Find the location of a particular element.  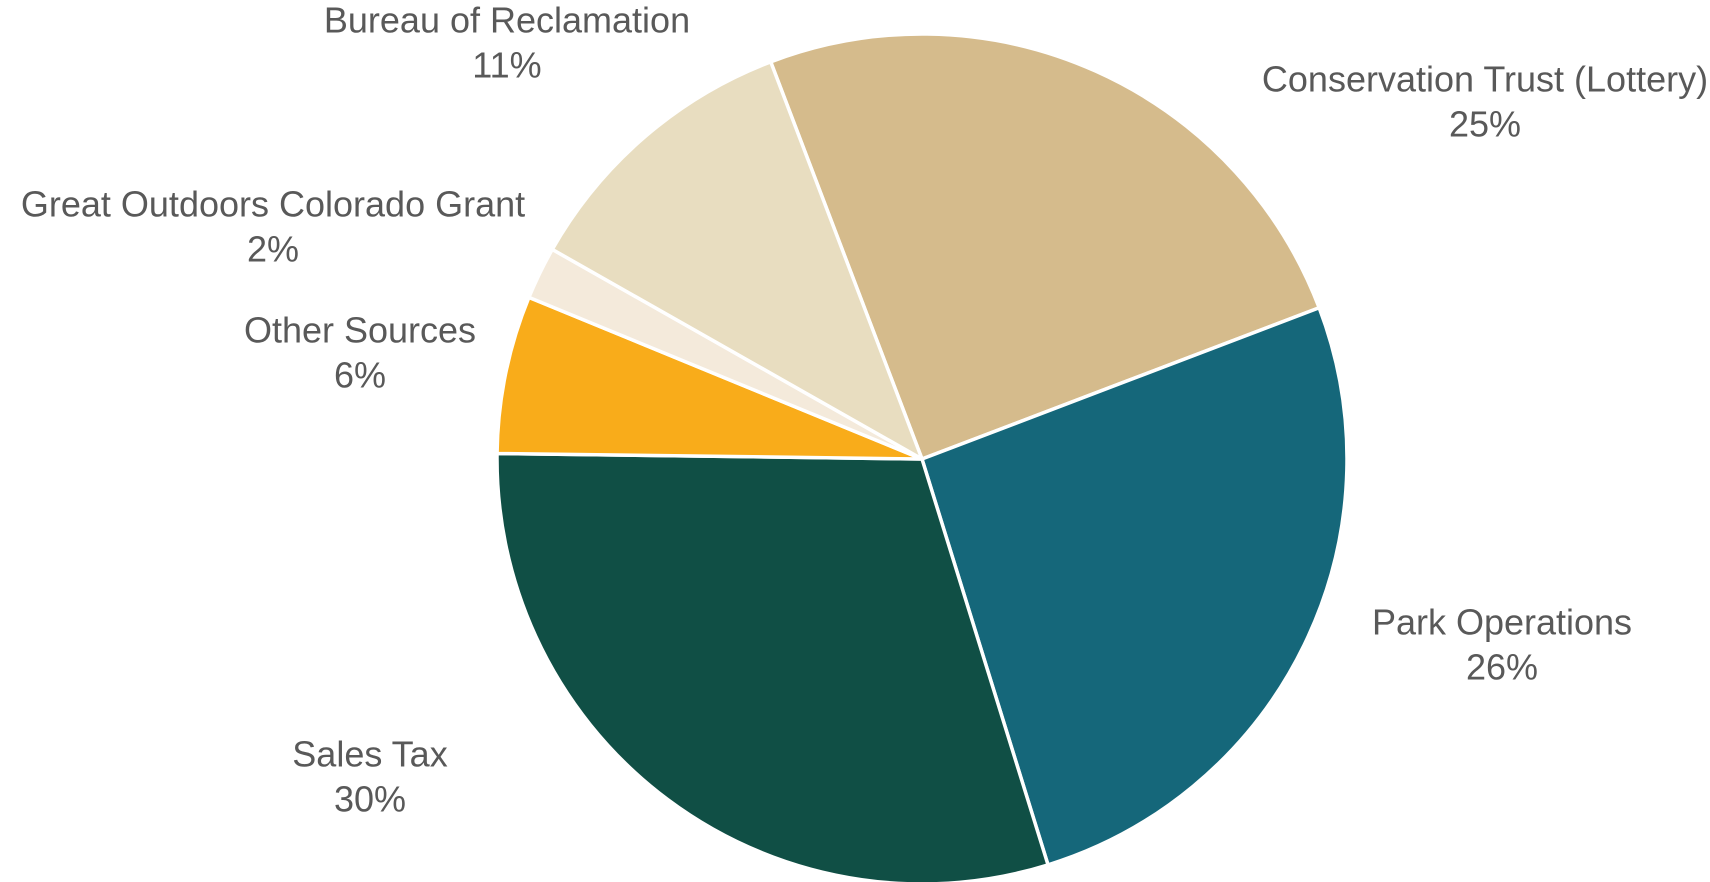

slice-label: Conservation Trust (Lottery) is located at coordinates (1485, 79).